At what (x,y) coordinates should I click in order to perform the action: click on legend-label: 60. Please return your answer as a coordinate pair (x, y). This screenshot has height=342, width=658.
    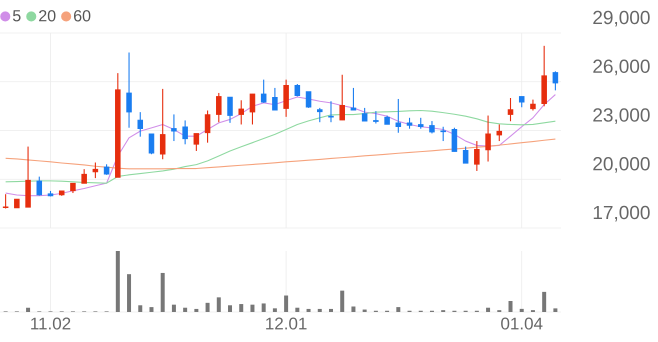
    Looking at the image, I should click on (82, 16).